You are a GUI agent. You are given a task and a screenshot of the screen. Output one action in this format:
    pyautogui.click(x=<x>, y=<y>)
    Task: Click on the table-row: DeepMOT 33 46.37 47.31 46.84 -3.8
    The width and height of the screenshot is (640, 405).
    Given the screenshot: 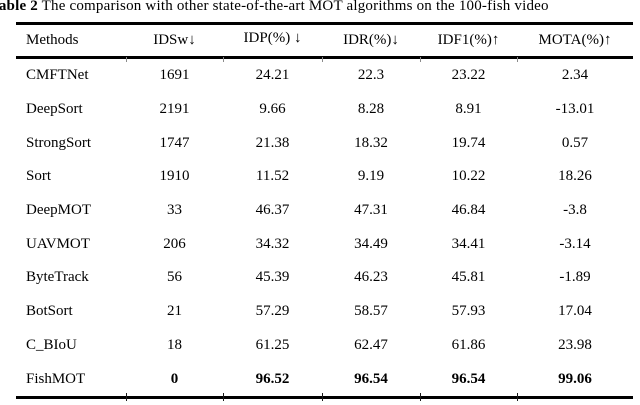 What is the action you would take?
    pyautogui.click(x=324, y=211)
    